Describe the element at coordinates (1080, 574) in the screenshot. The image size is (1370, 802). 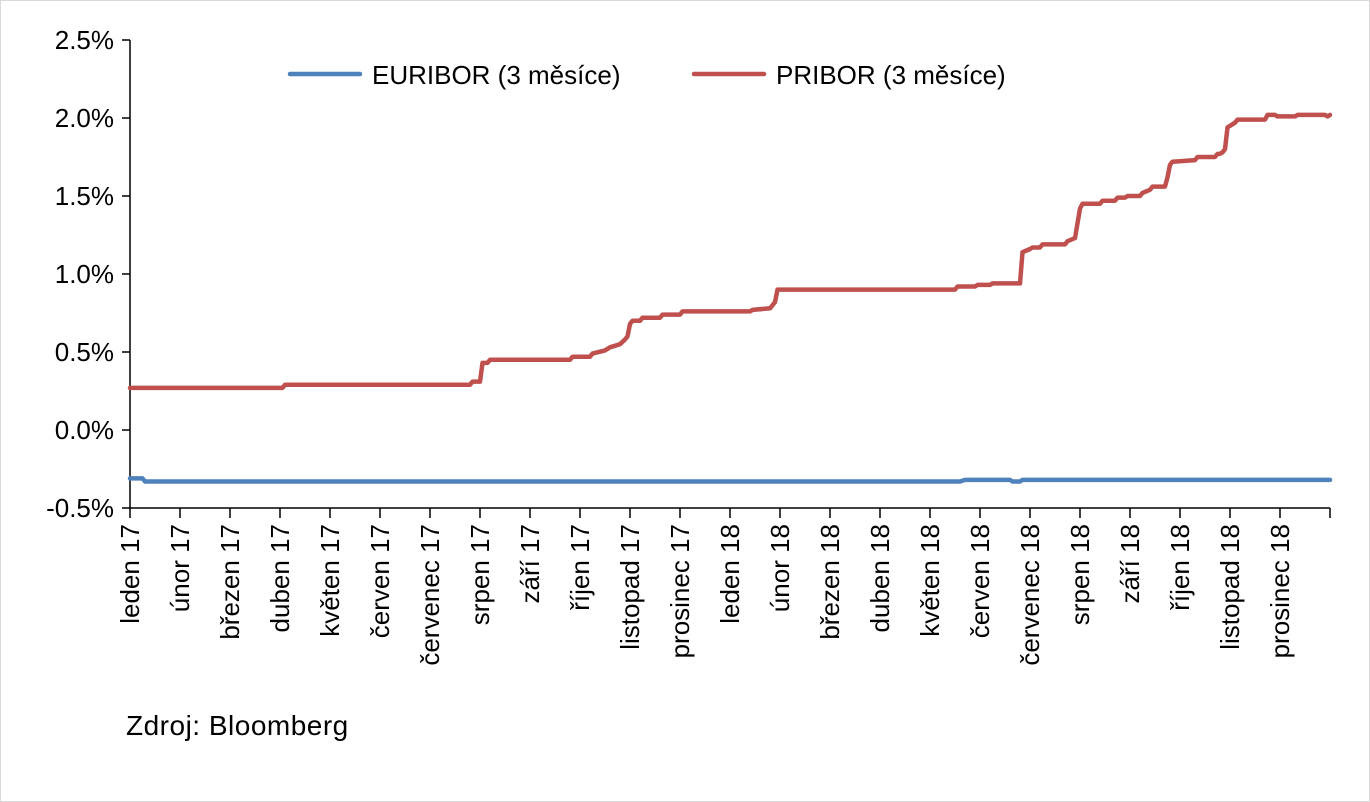
I see `x-tick-label: srpen 18` at that location.